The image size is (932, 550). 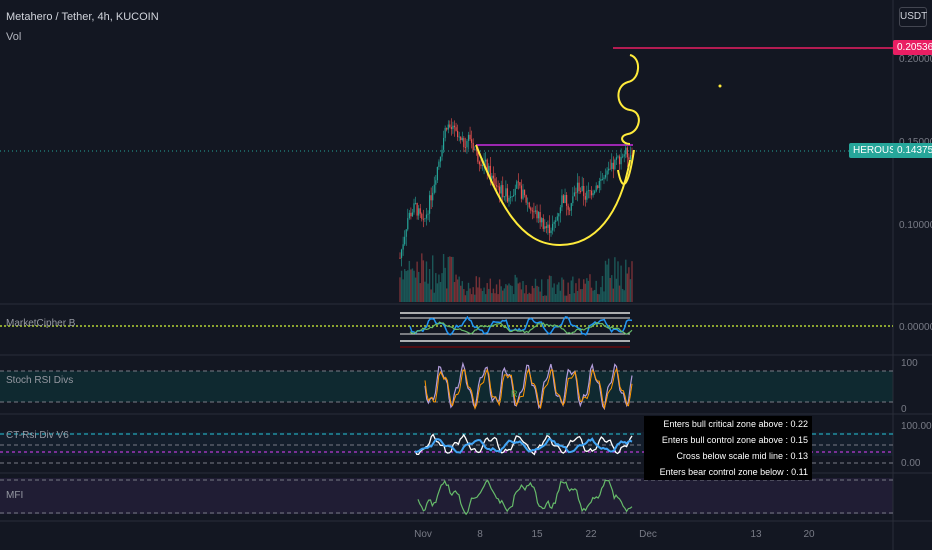 What do you see at coordinates (591, 534) in the screenshot?
I see `time-tick: 22` at bounding box center [591, 534].